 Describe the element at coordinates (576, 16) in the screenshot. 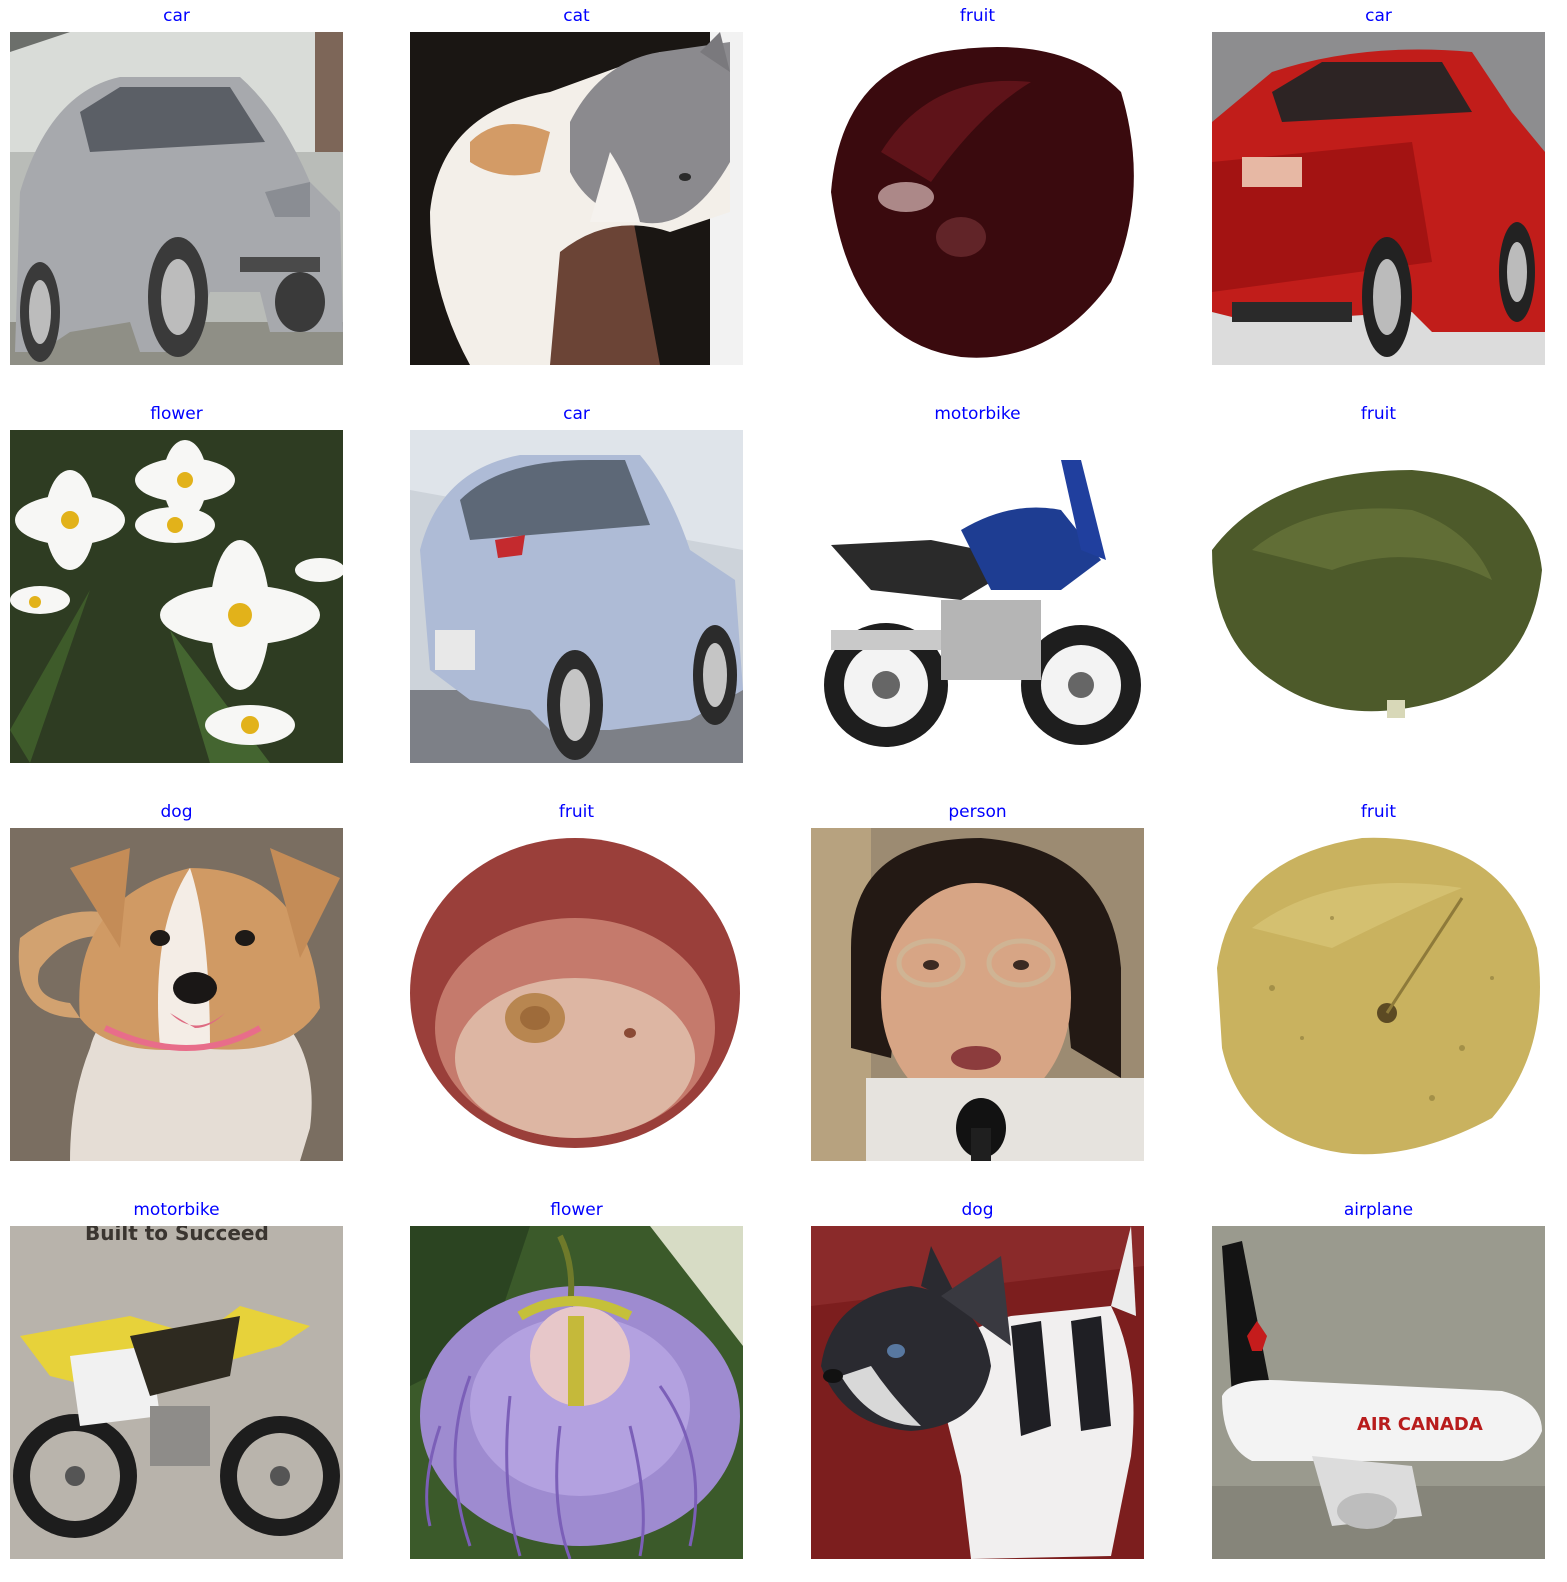

I see `image-label: cat` at that location.